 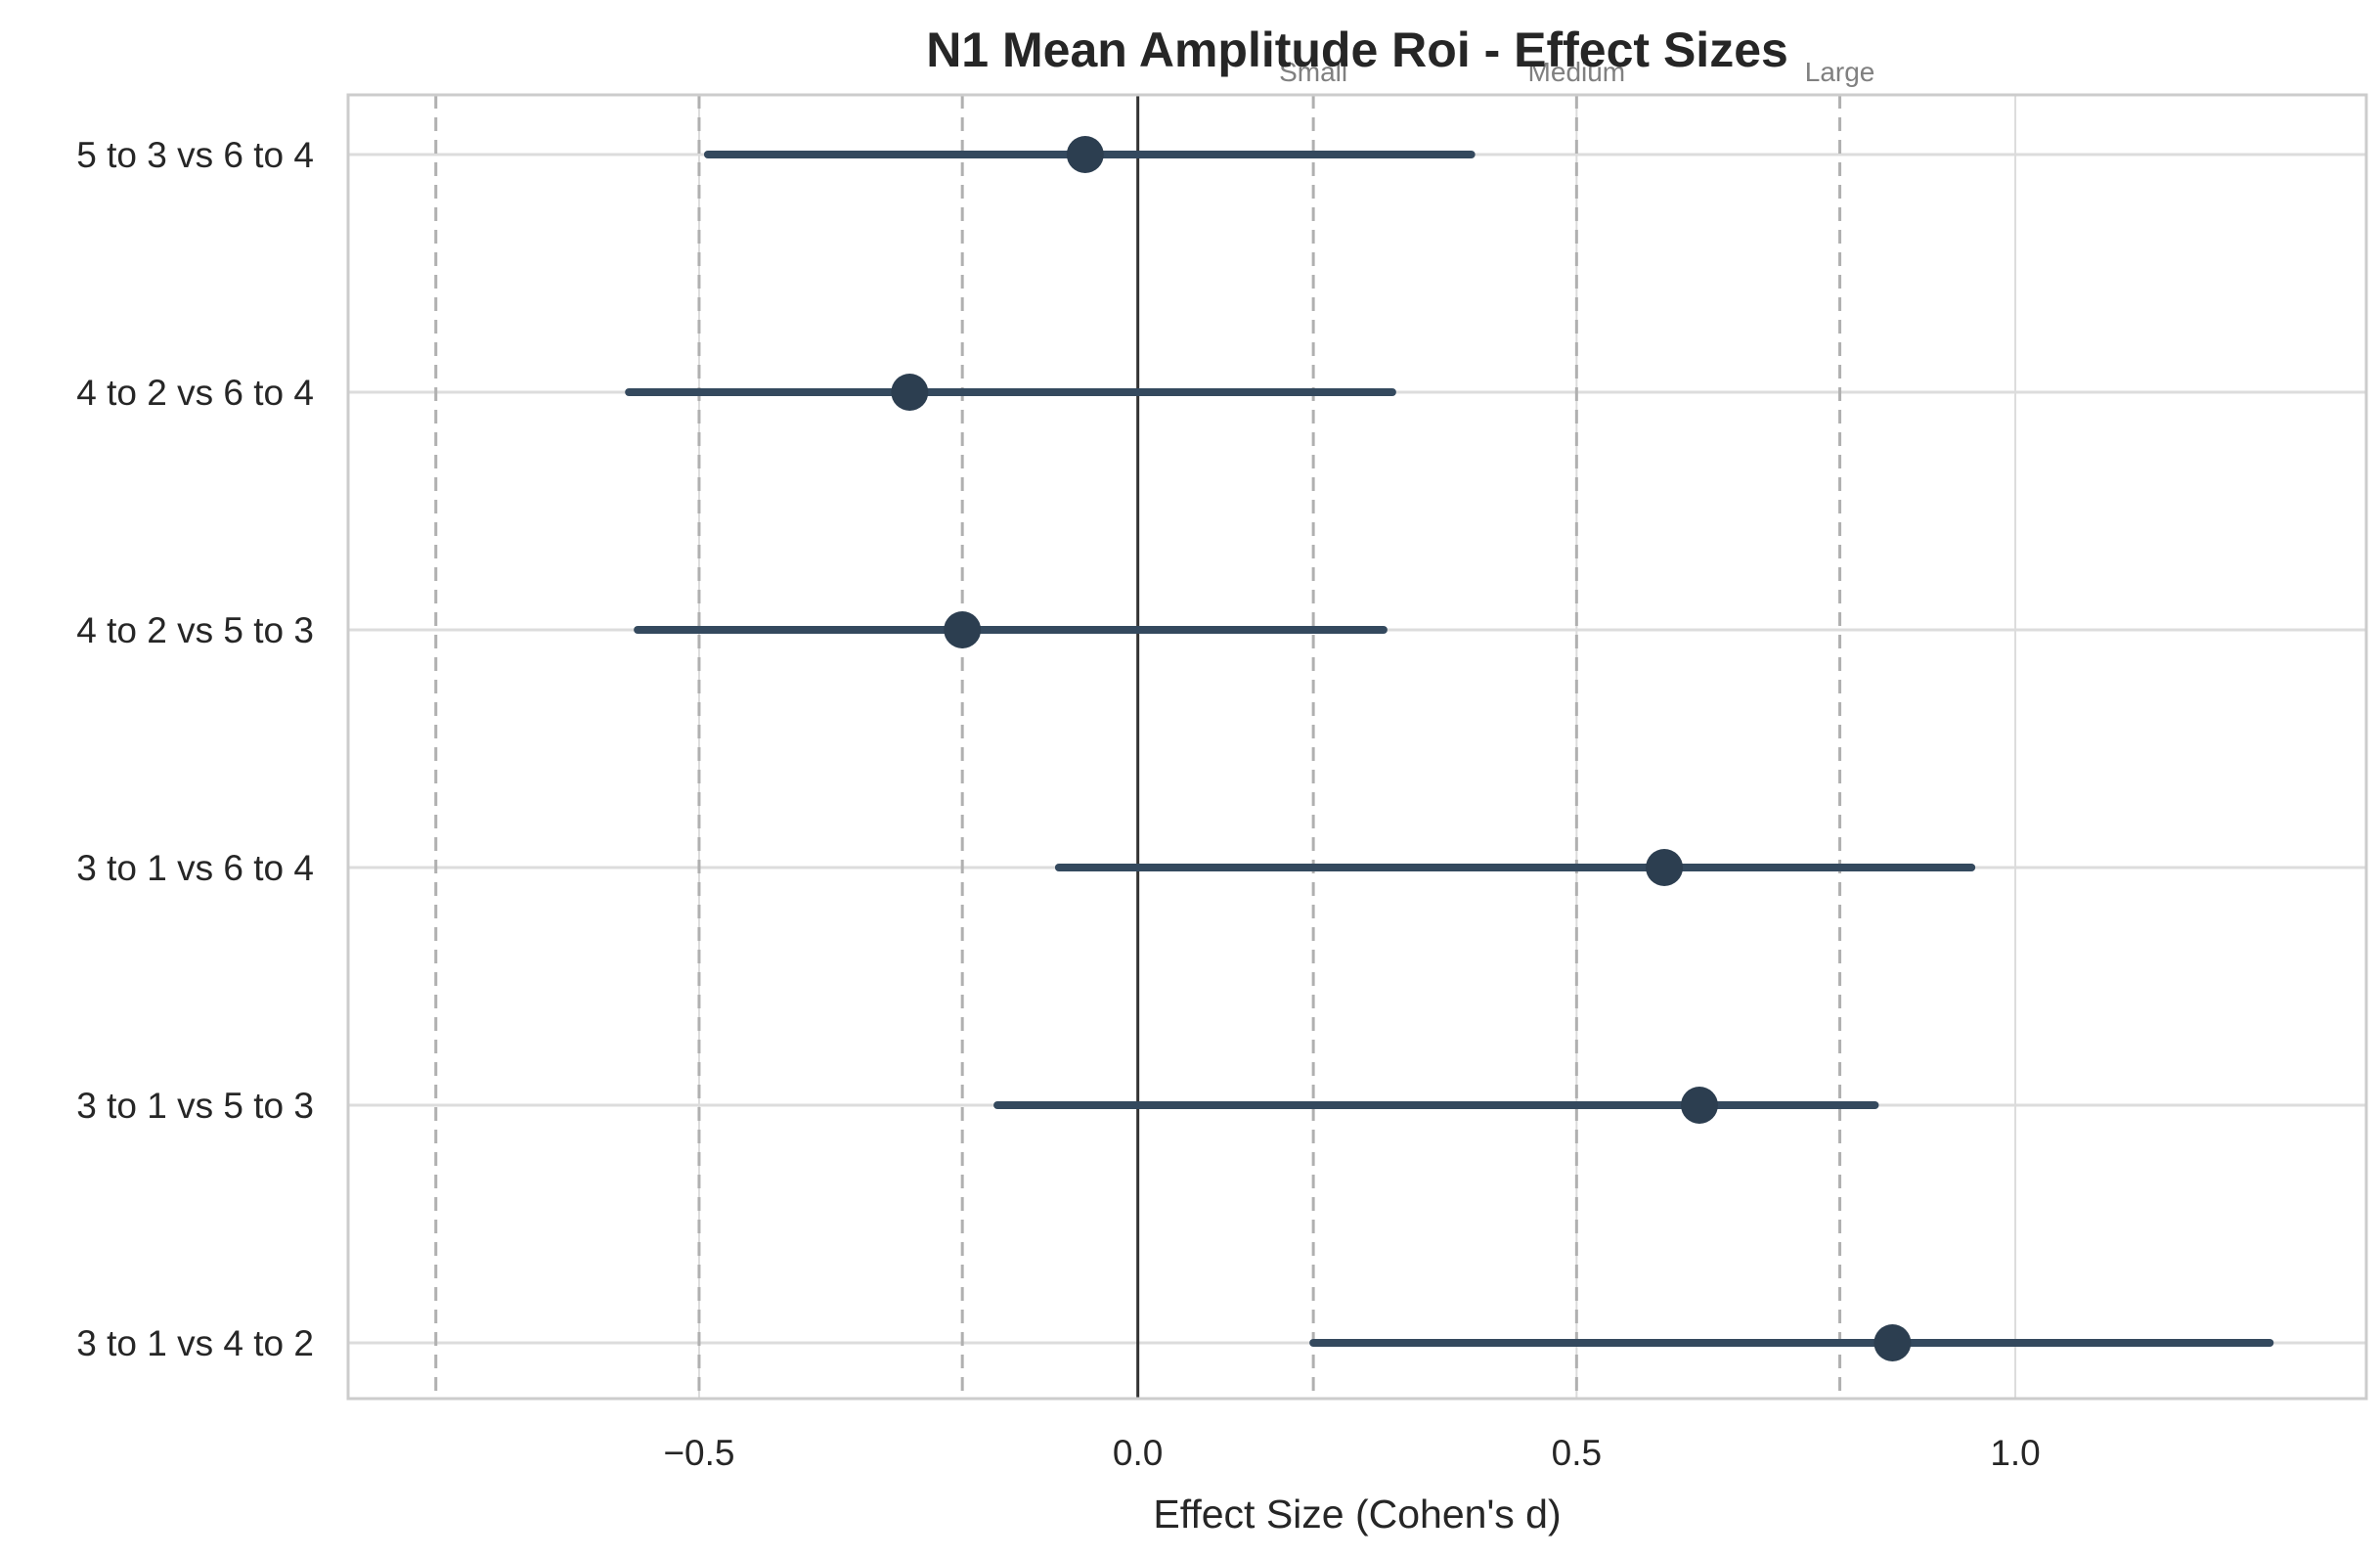 What do you see at coordinates (1577, 1453) in the screenshot?
I see `x-tick-label: 0.5` at bounding box center [1577, 1453].